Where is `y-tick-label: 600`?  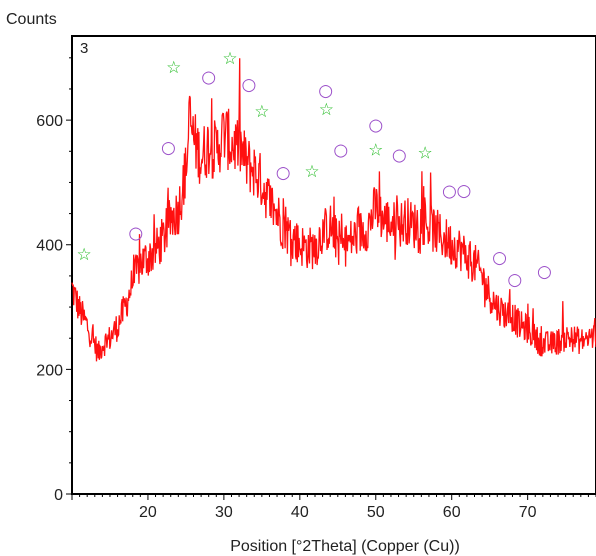
y-tick-label: 600 is located at coordinates (49, 121).